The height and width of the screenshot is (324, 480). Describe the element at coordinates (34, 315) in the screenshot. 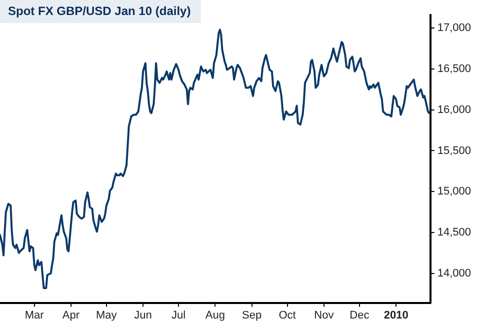

I see `x-tick-label: Mar` at that location.